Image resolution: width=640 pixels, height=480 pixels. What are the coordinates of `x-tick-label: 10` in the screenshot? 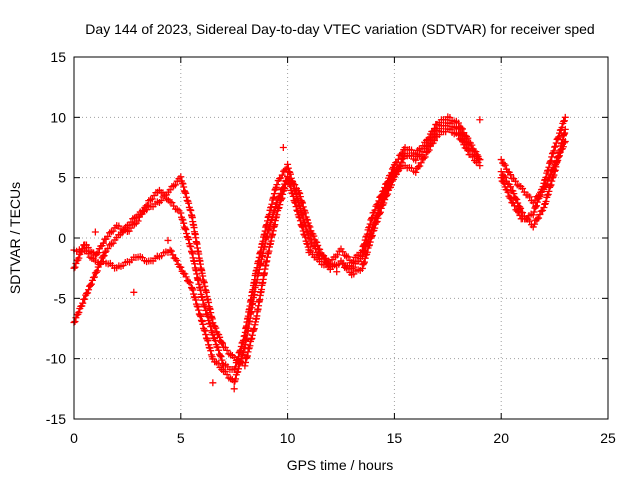 It's located at (288, 438).